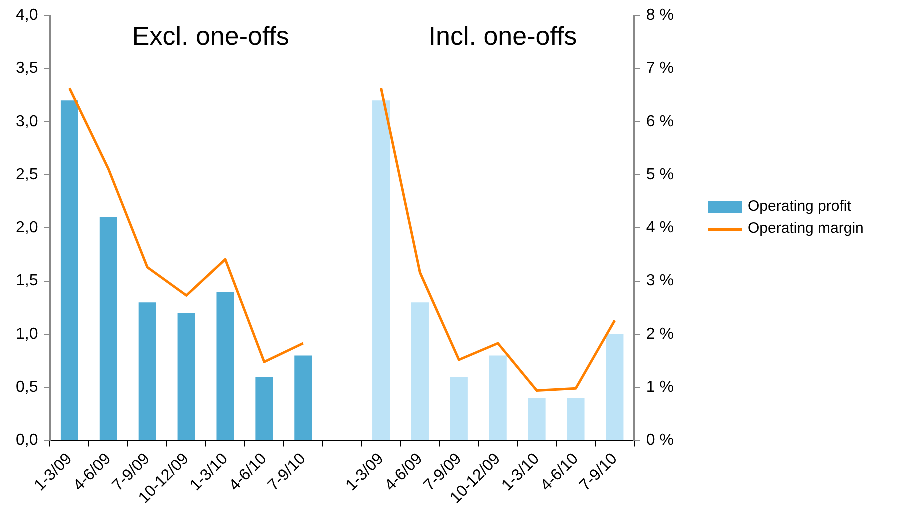  Describe the element at coordinates (660, 334) in the screenshot. I see `y2-tick-label: 2 %` at that location.